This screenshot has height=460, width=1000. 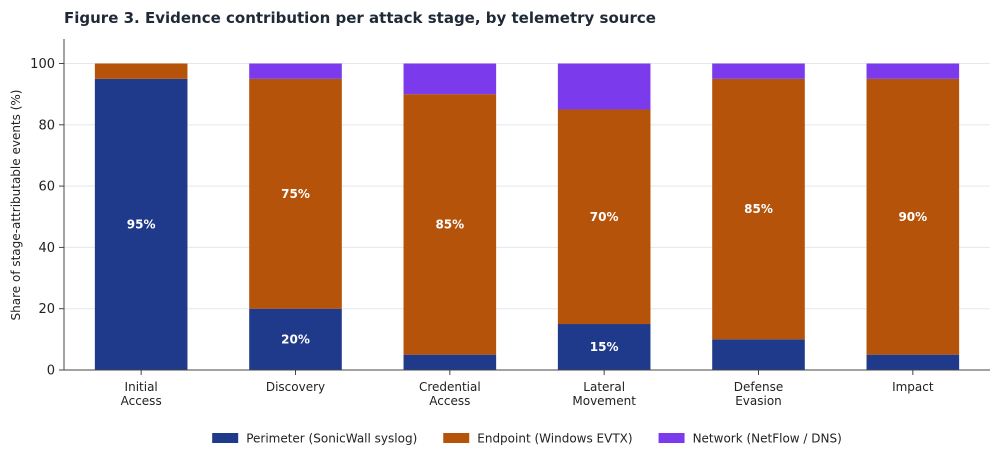 What do you see at coordinates (295, 387) in the screenshot?
I see `x-tick-label: Discovery` at bounding box center [295, 387].